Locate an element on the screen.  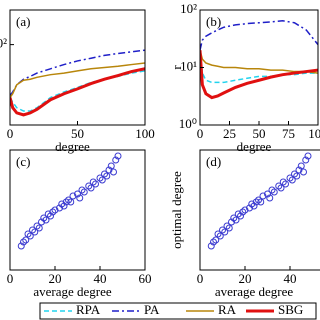
y-tick-label: 10⁰ is located at coordinates (188, 123).